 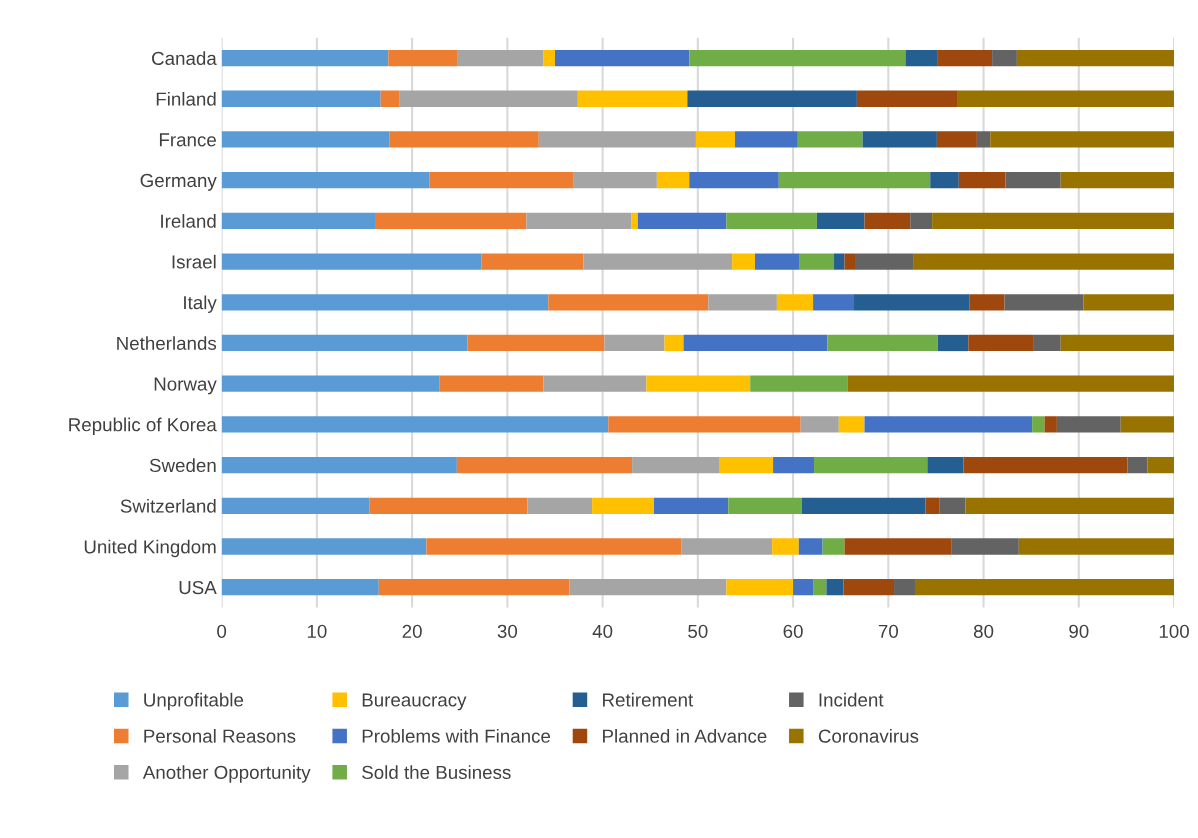 What do you see at coordinates (412, 631) in the screenshot?
I see `x-tick-label: 20` at bounding box center [412, 631].